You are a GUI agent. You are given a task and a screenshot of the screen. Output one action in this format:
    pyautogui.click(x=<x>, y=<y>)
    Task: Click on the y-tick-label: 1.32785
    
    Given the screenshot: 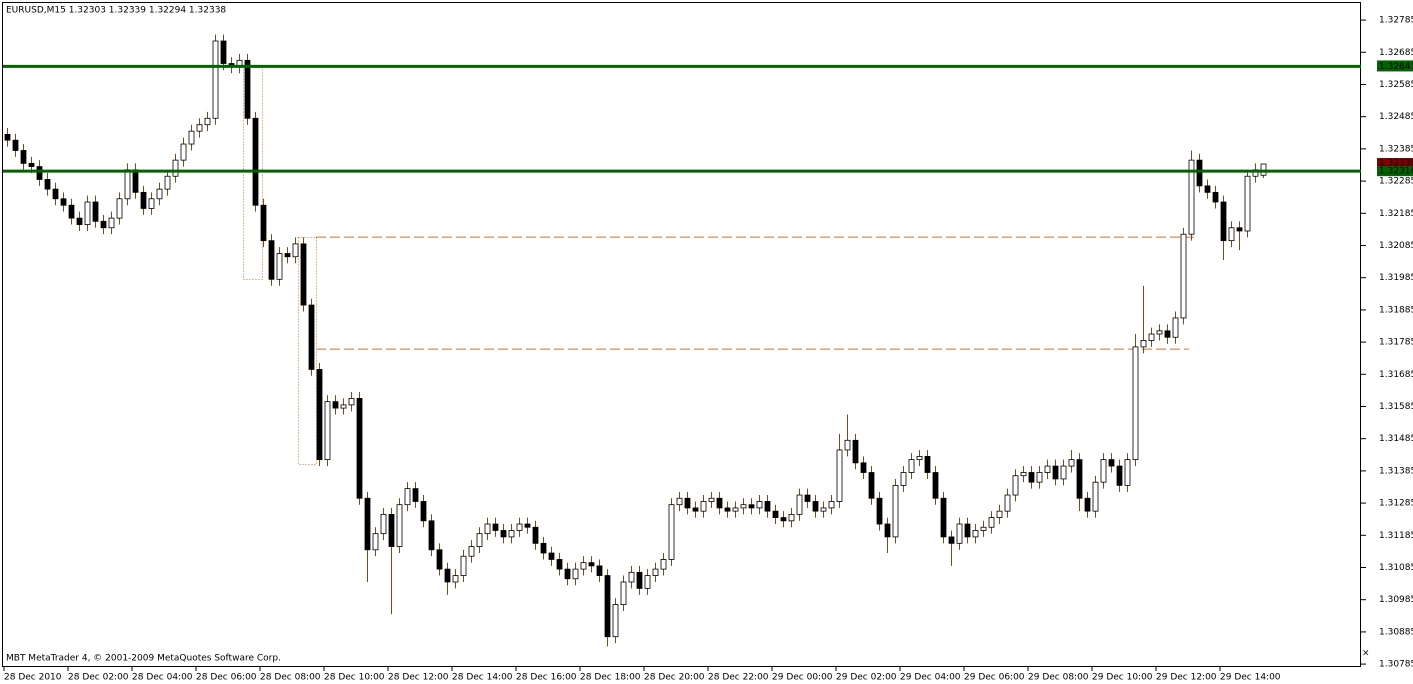 What is the action you would take?
    pyautogui.click(x=1396, y=21)
    